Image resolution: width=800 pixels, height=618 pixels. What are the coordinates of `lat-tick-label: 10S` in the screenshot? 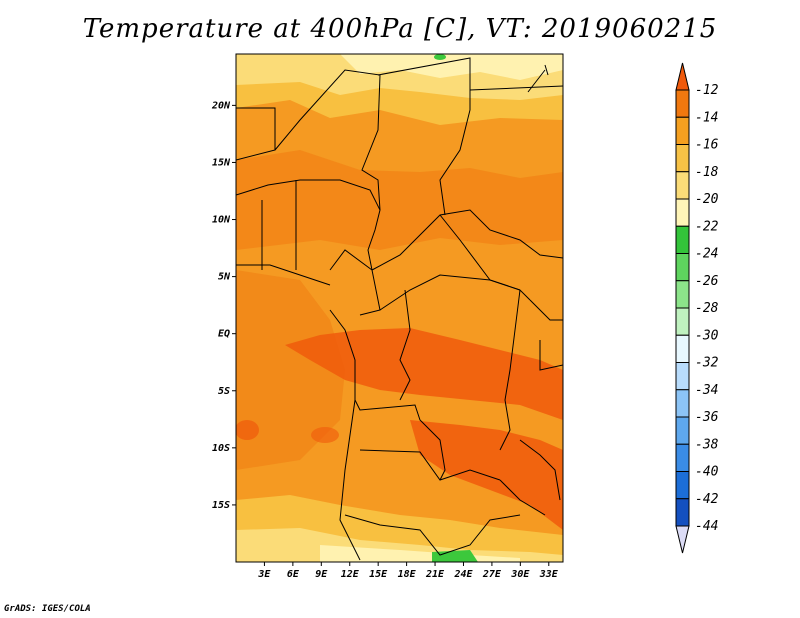 It's located at (221, 448).